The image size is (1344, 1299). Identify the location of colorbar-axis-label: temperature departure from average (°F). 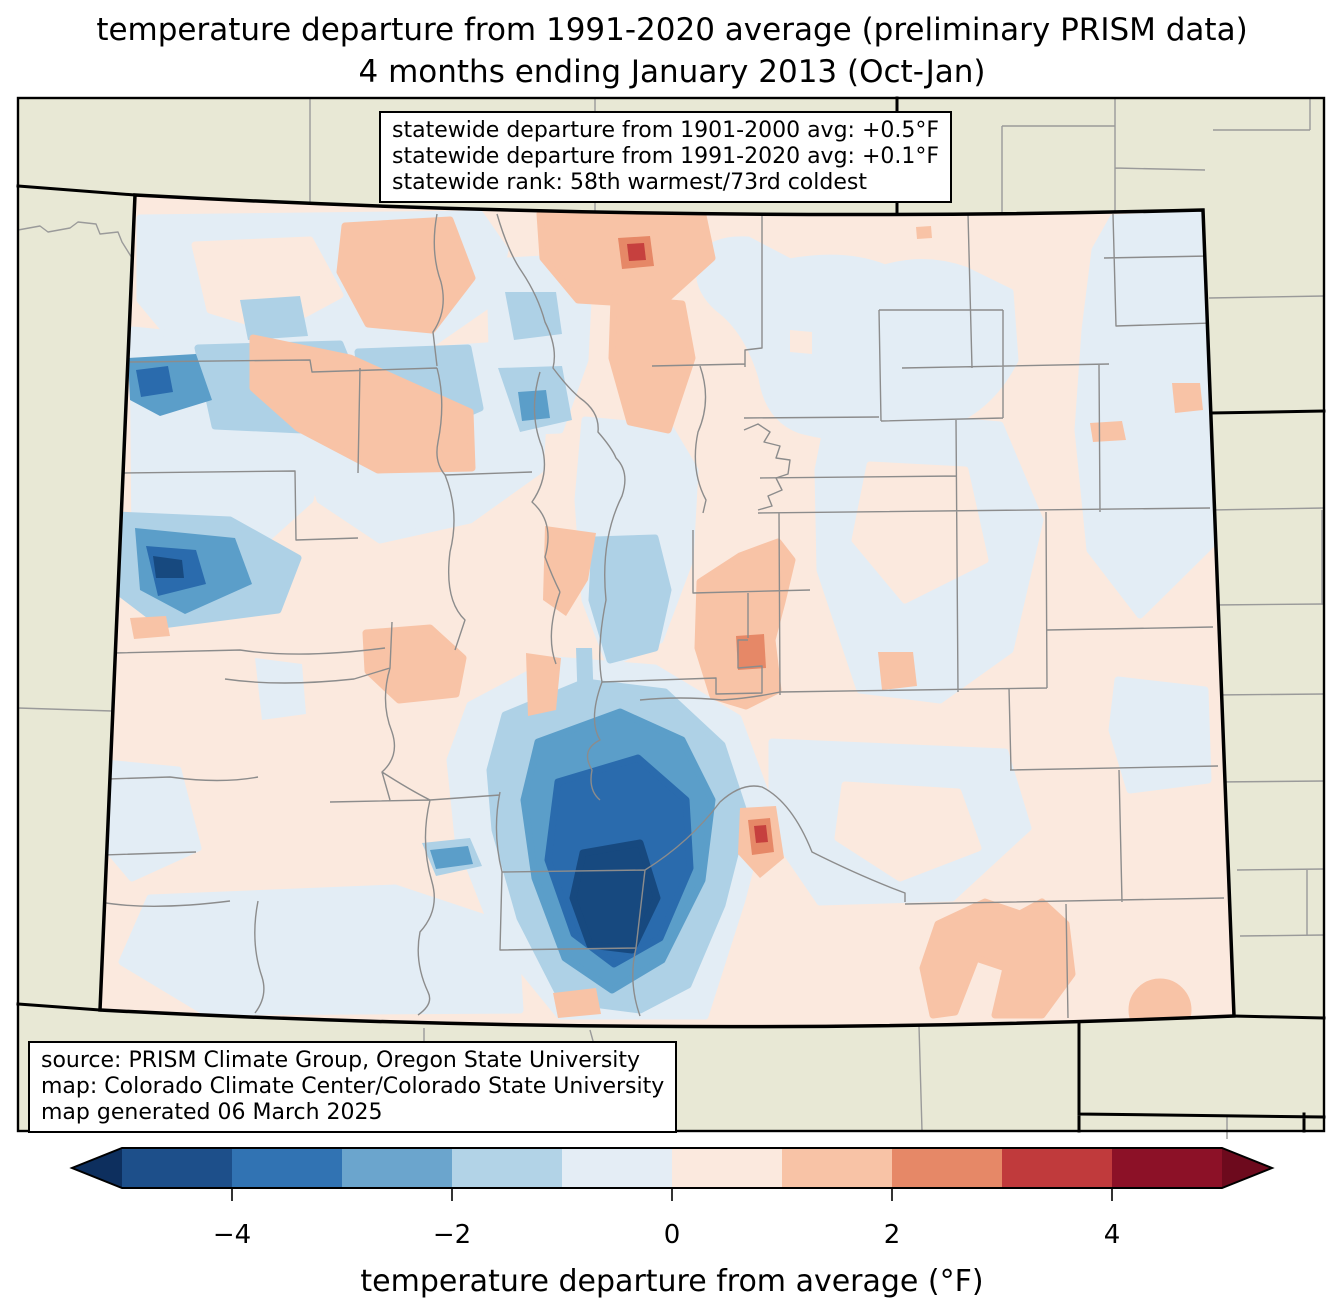
(671, 1281).